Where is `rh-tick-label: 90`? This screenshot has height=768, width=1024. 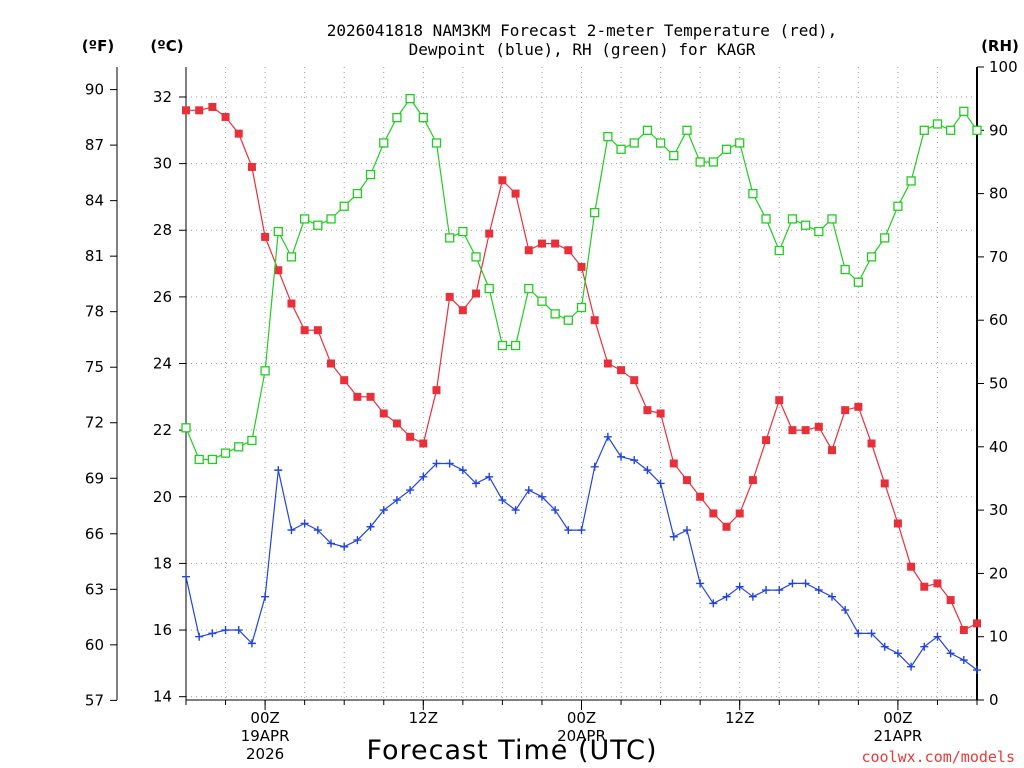 rh-tick-label: 90 is located at coordinates (998, 130).